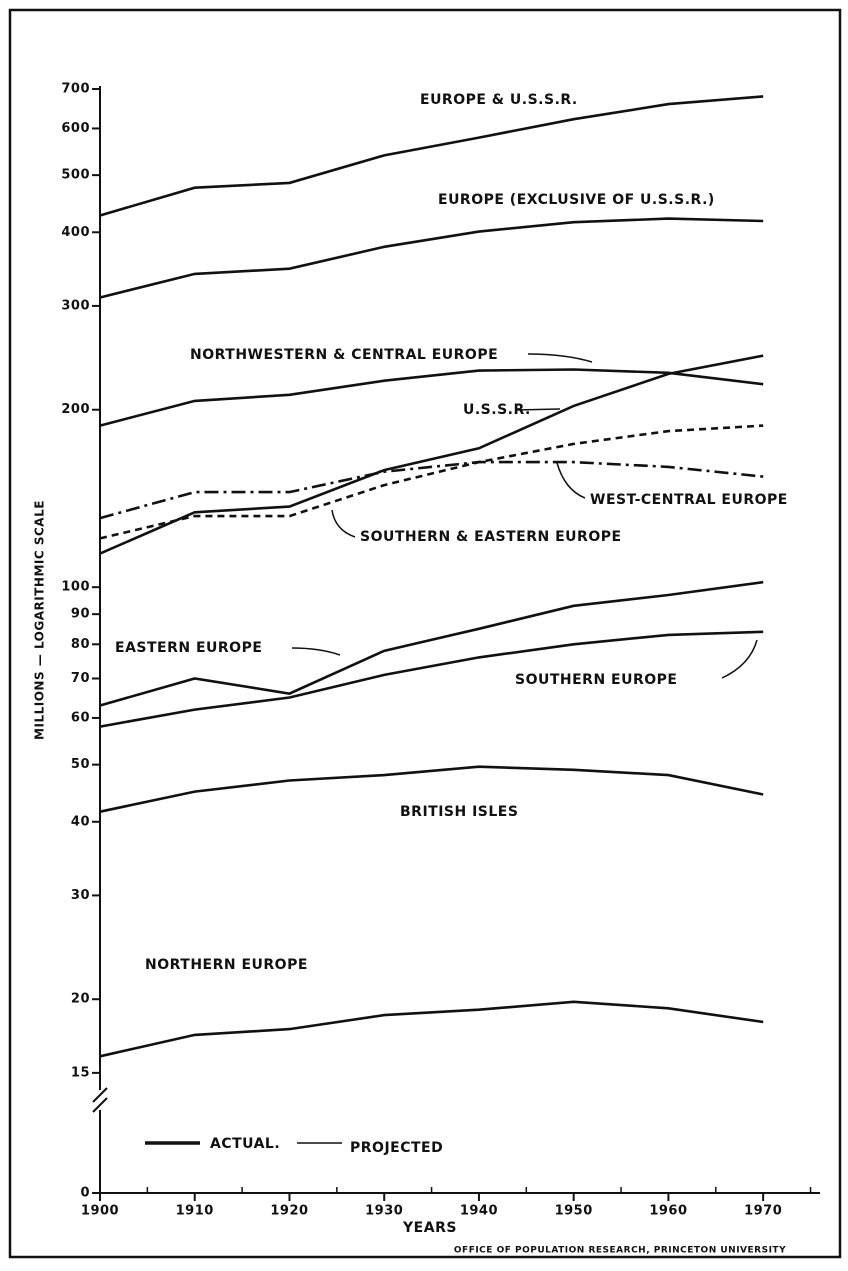  Describe the element at coordinates (459, 812) in the screenshot. I see `series-label: BRITISH ISLES` at that location.